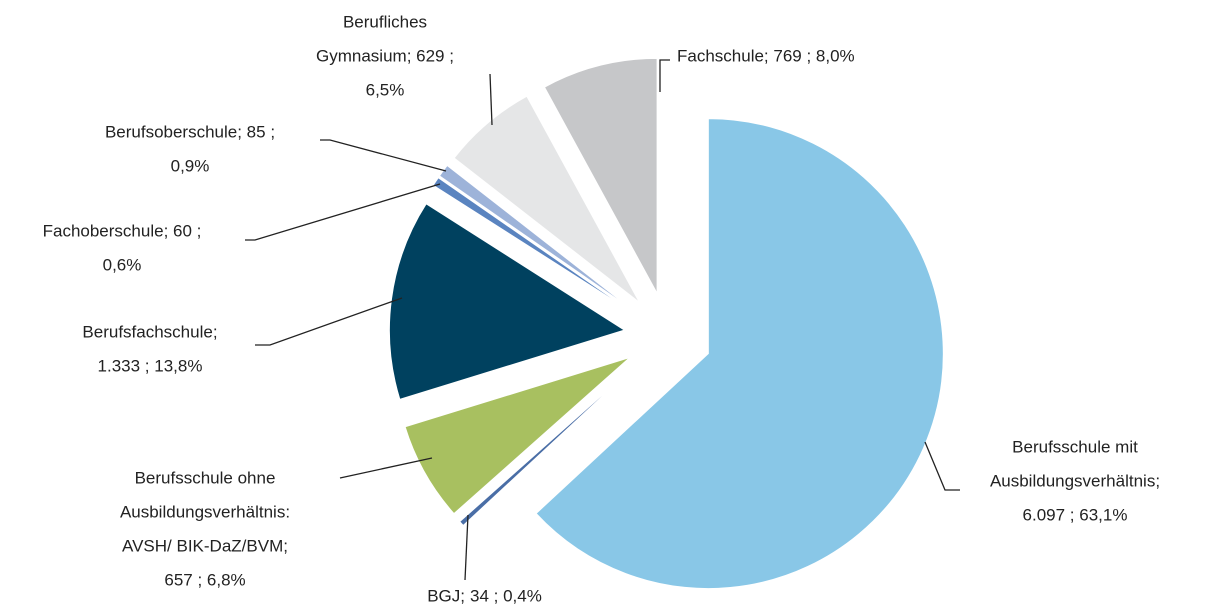  I want to click on data-label: 6.097 ; 63,1%, so click(1075, 514).